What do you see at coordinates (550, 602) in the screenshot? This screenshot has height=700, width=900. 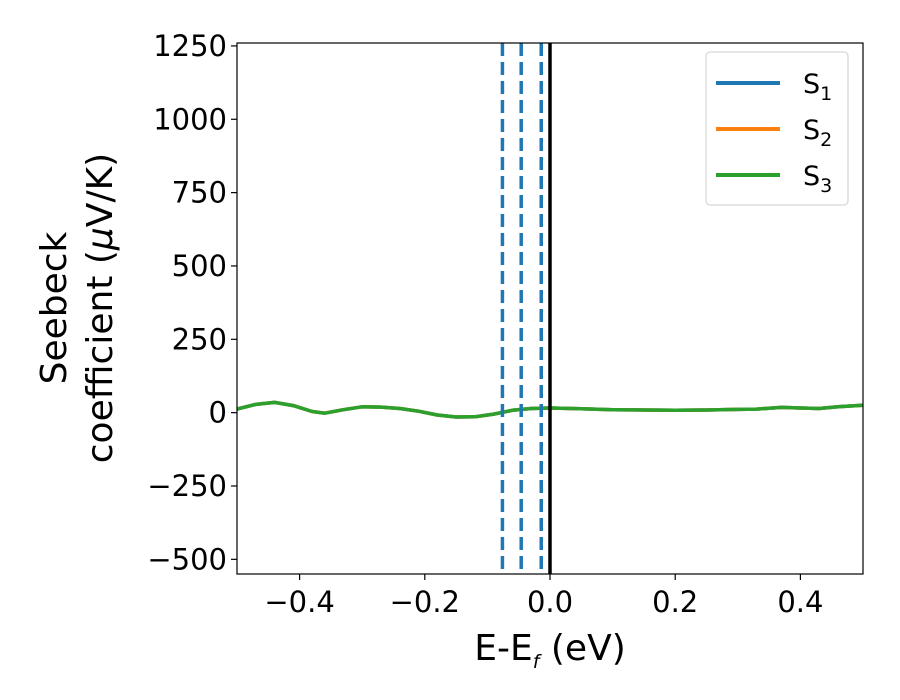 I see `x-tick-label: 0.0` at bounding box center [550, 602].